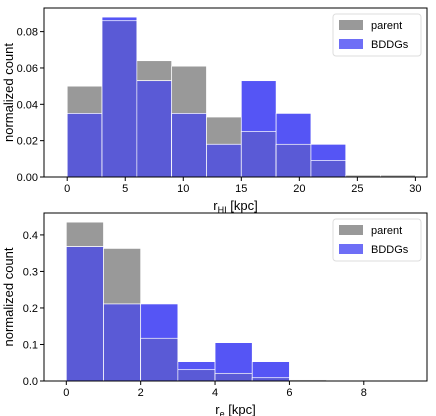 Image resolution: width=436 pixels, height=416 pixels. I want to click on x-axis-label: rHI [kpc], so click(235, 206).